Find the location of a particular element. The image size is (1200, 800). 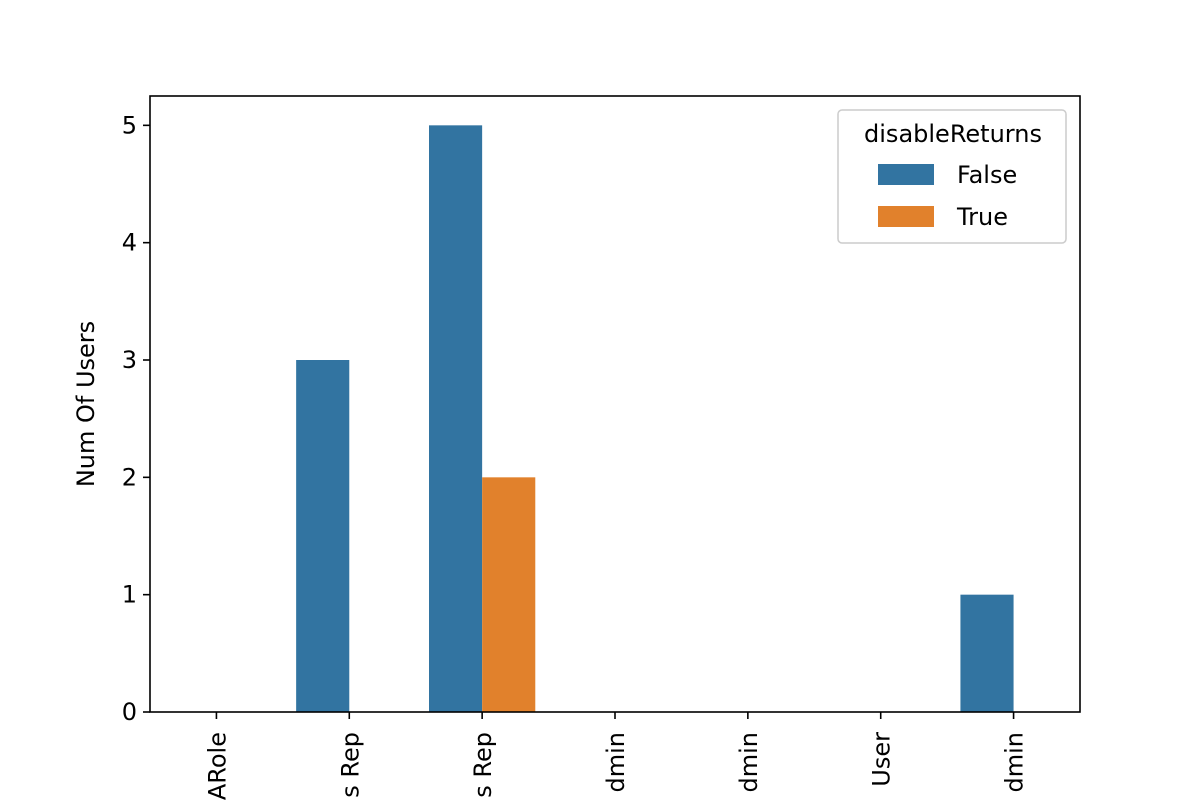

legend-swatch-true is located at coordinates (906, 216).